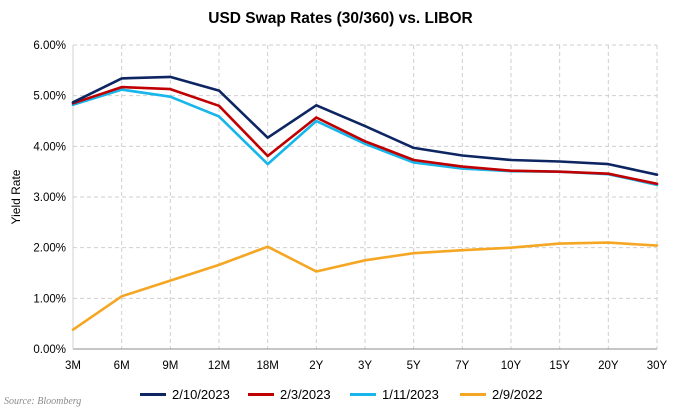 The image size is (681, 414). What do you see at coordinates (49, 147) in the screenshot?
I see `y-tick-label: 4.00%` at bounding box center [49, 147].